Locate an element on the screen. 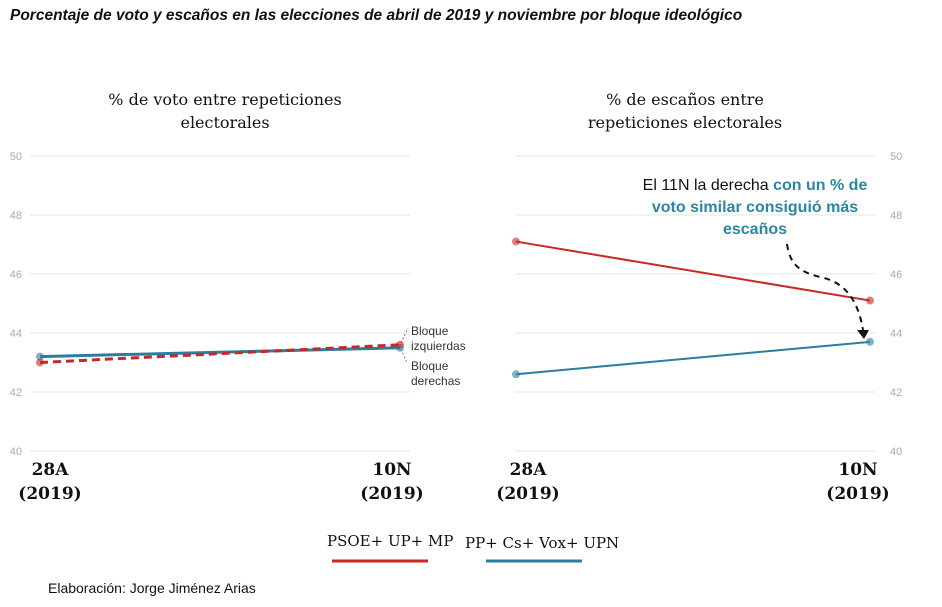 This screenshot has width=942, height=607. arrow-head-icon is located at coordinates (863, 334).